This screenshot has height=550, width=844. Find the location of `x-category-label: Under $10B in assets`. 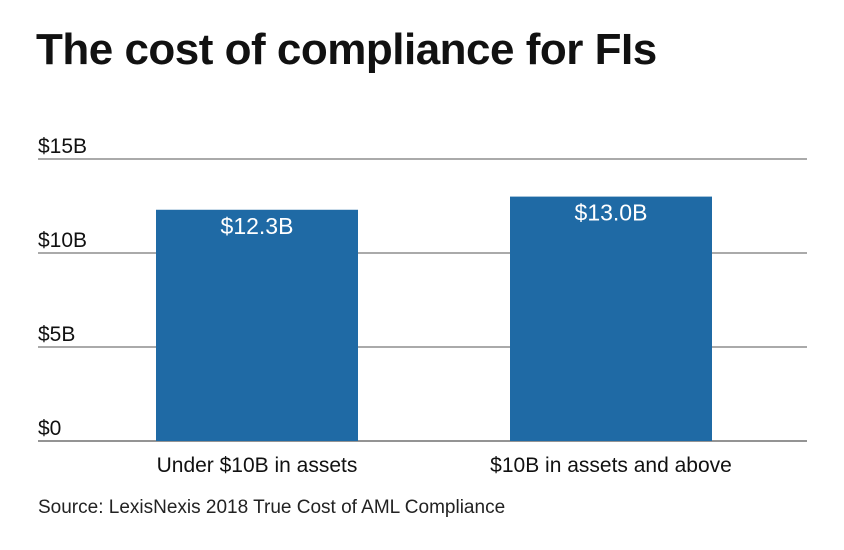

x-category-label: Under $10B in assets is located at coordinates (257, 465).